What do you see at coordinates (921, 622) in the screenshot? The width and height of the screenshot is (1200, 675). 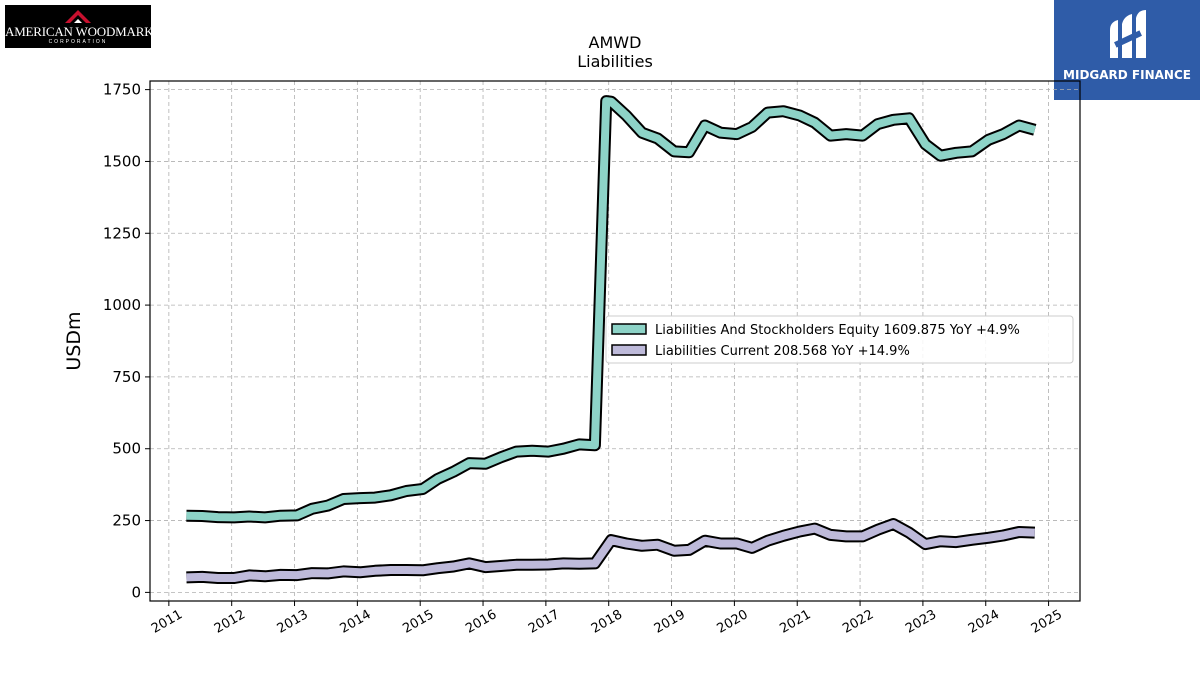 I see `x-tick-label: 2023` at bounding box center [921, 622].